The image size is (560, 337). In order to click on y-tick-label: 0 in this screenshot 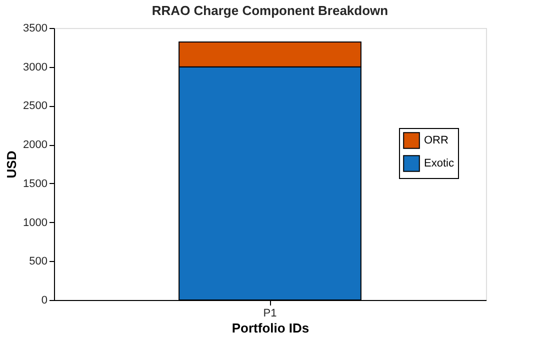, I will do `click(44, 300)`.